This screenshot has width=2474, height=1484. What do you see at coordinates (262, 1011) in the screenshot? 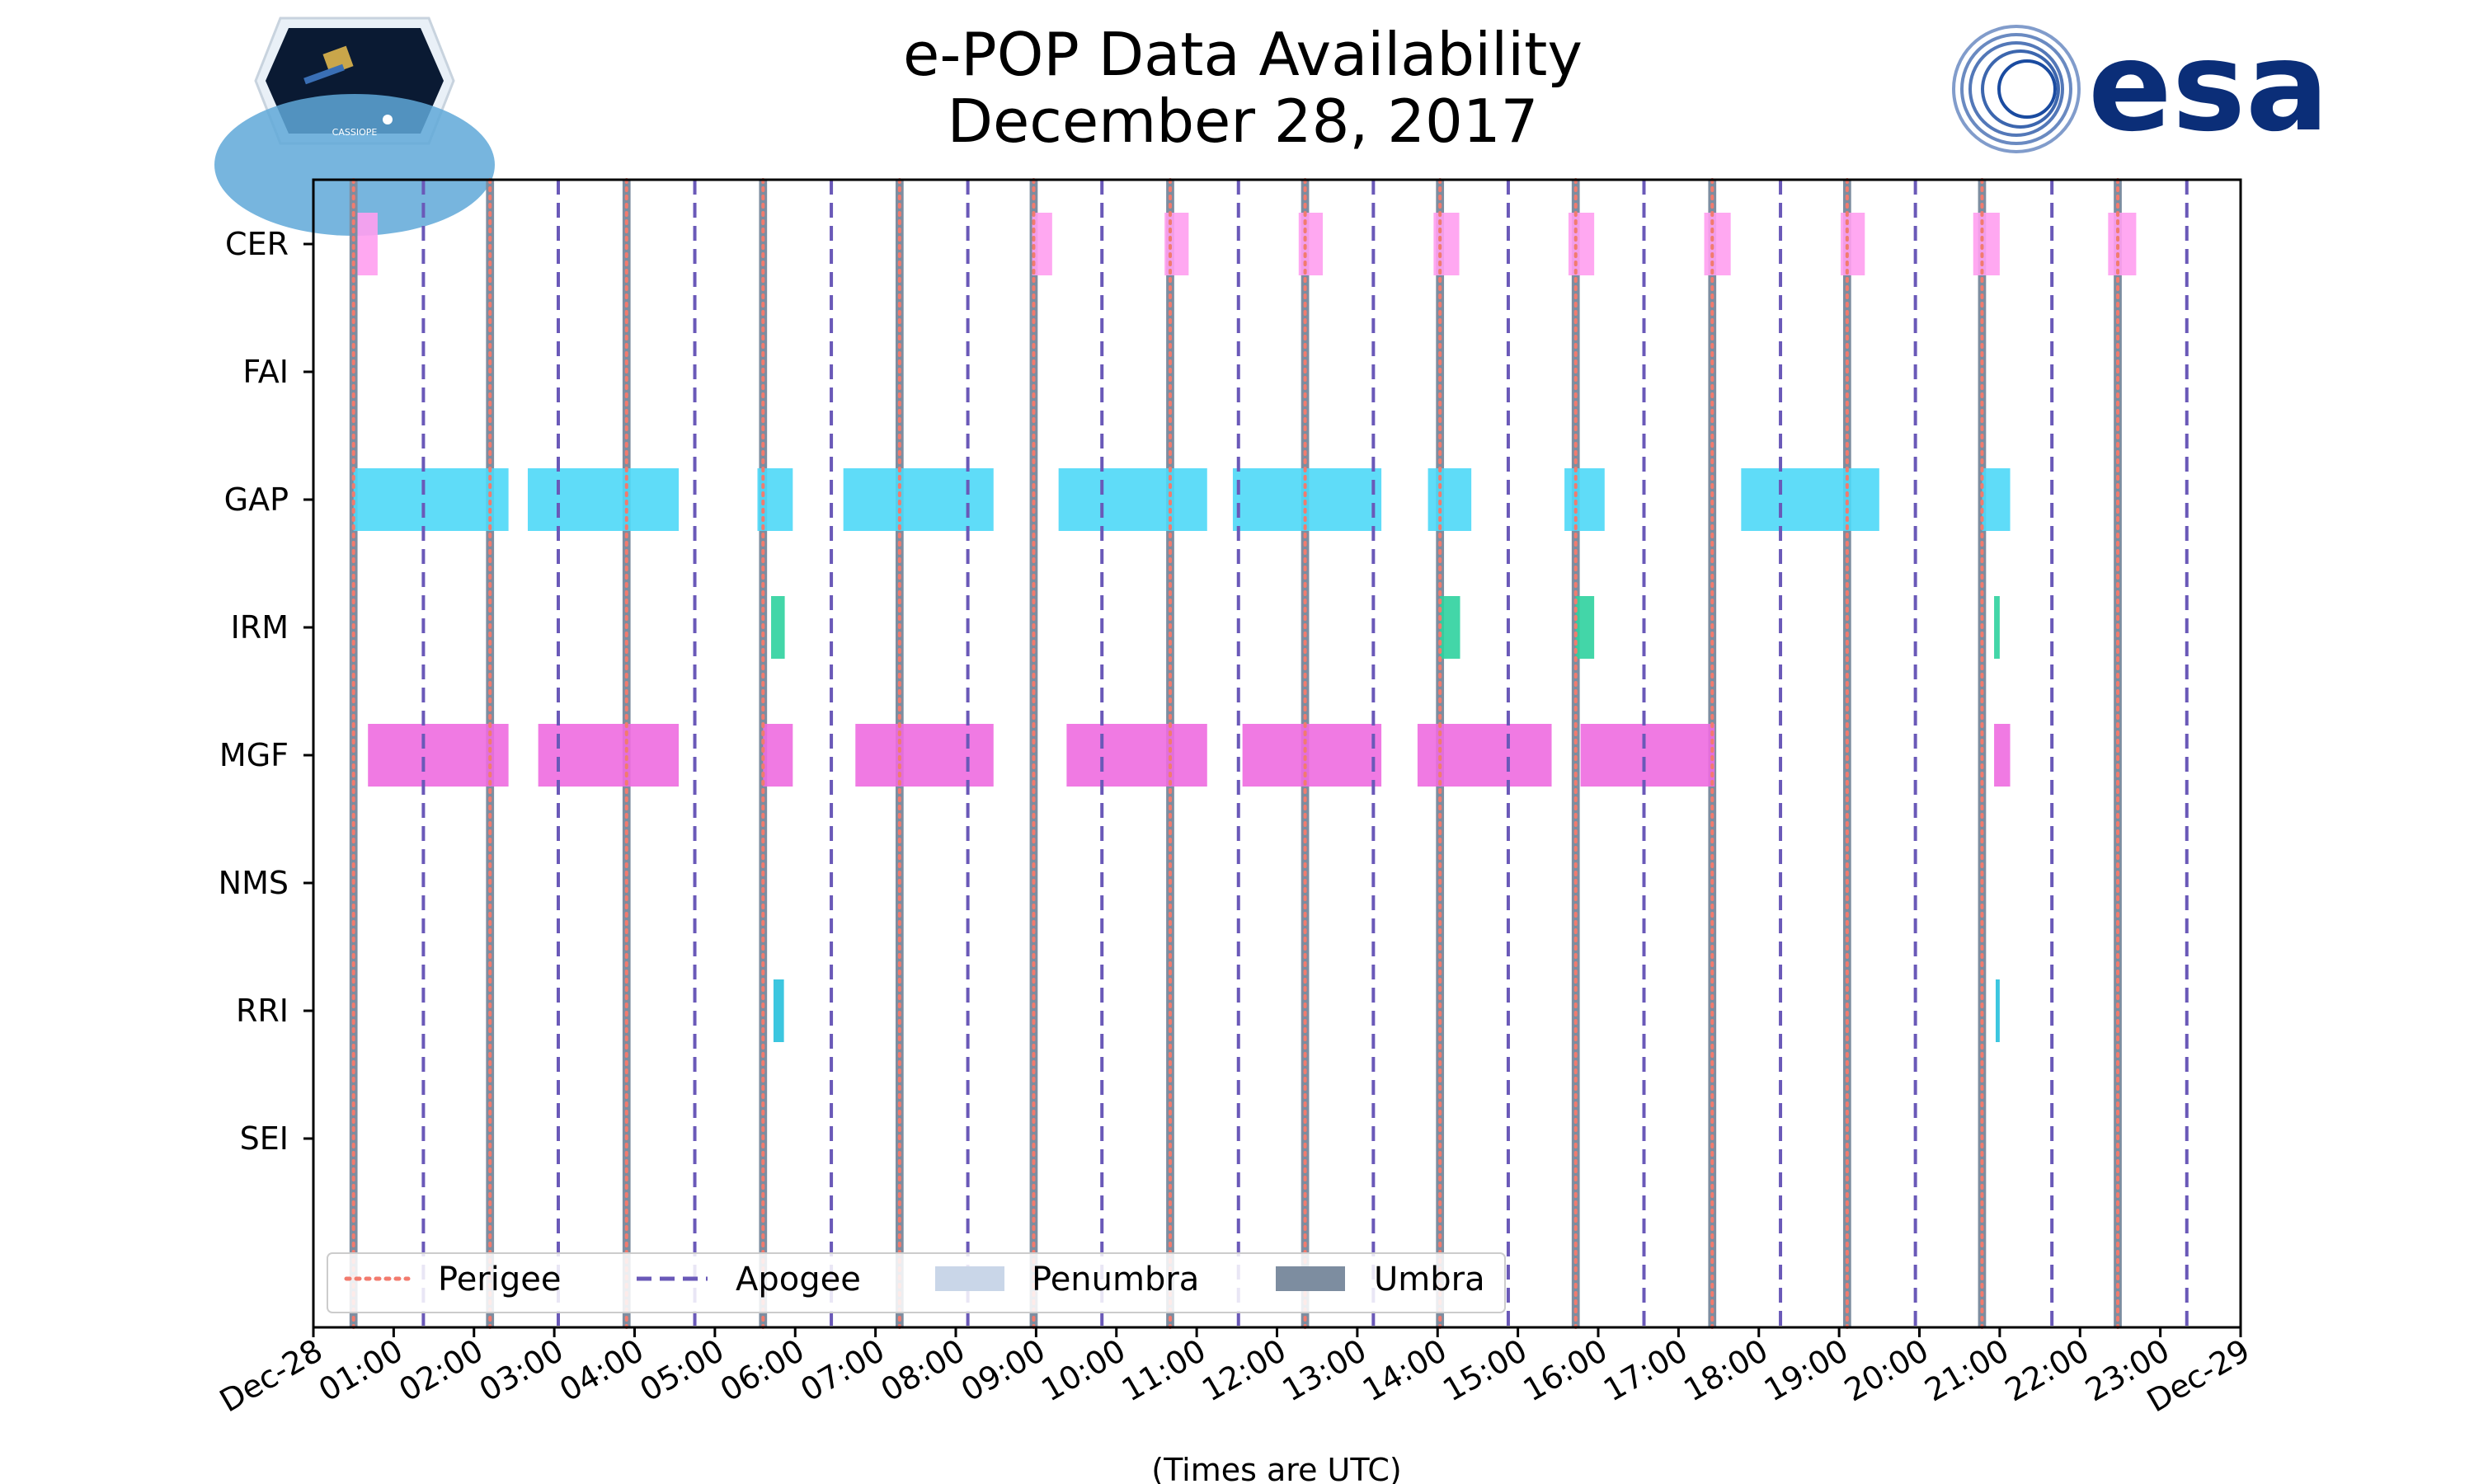
I see `y-tick-label-rri: RRI` at bounding box center [262, 1011].